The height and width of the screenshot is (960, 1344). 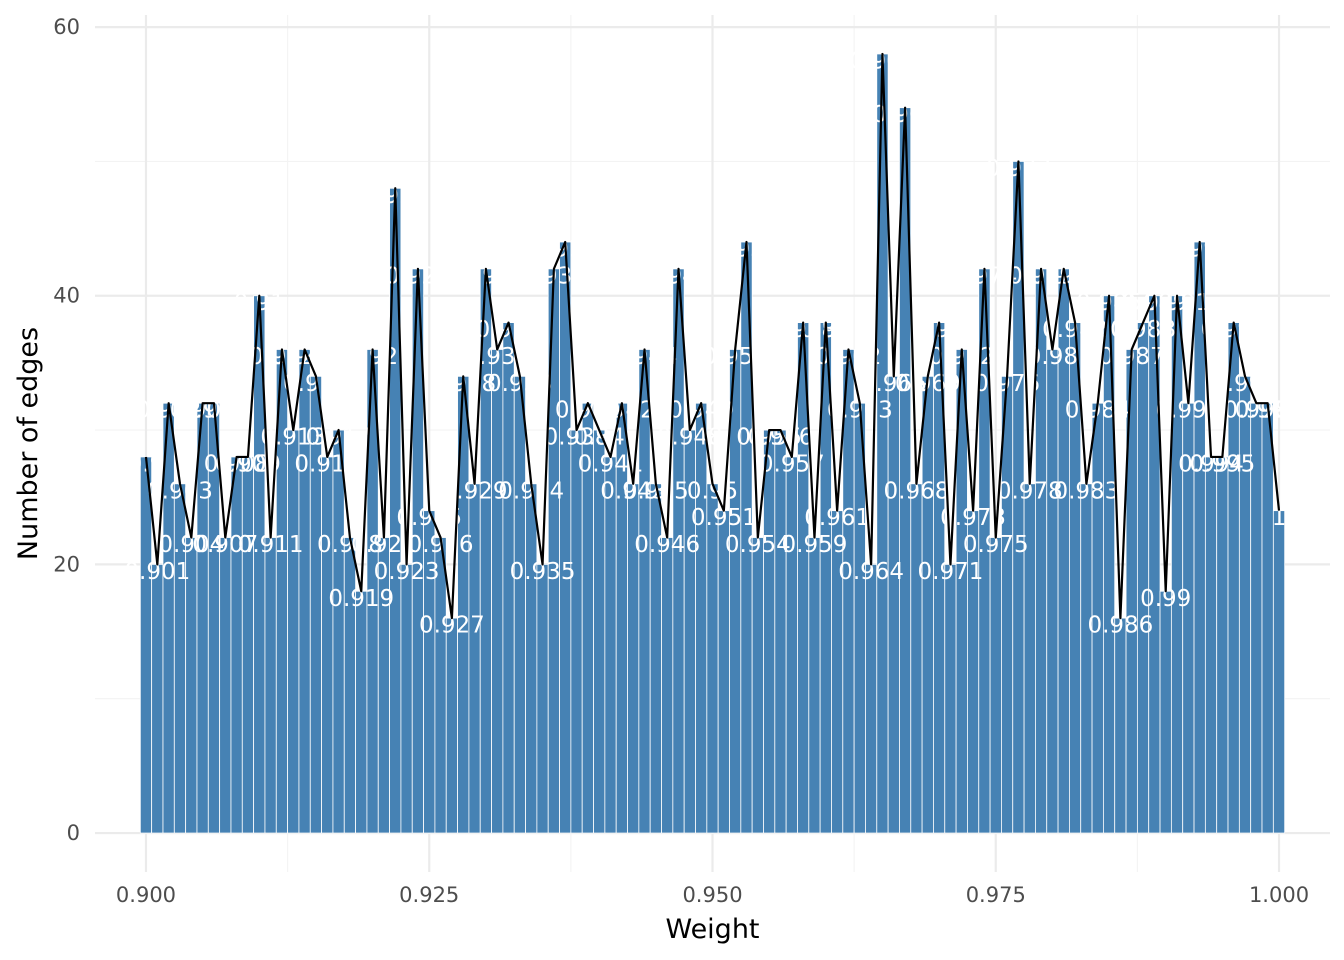 What do you see at coordinates (781, 438) in the screenshot?
I see `bar-value-label: 0.956` at bounding box center [781, 438].